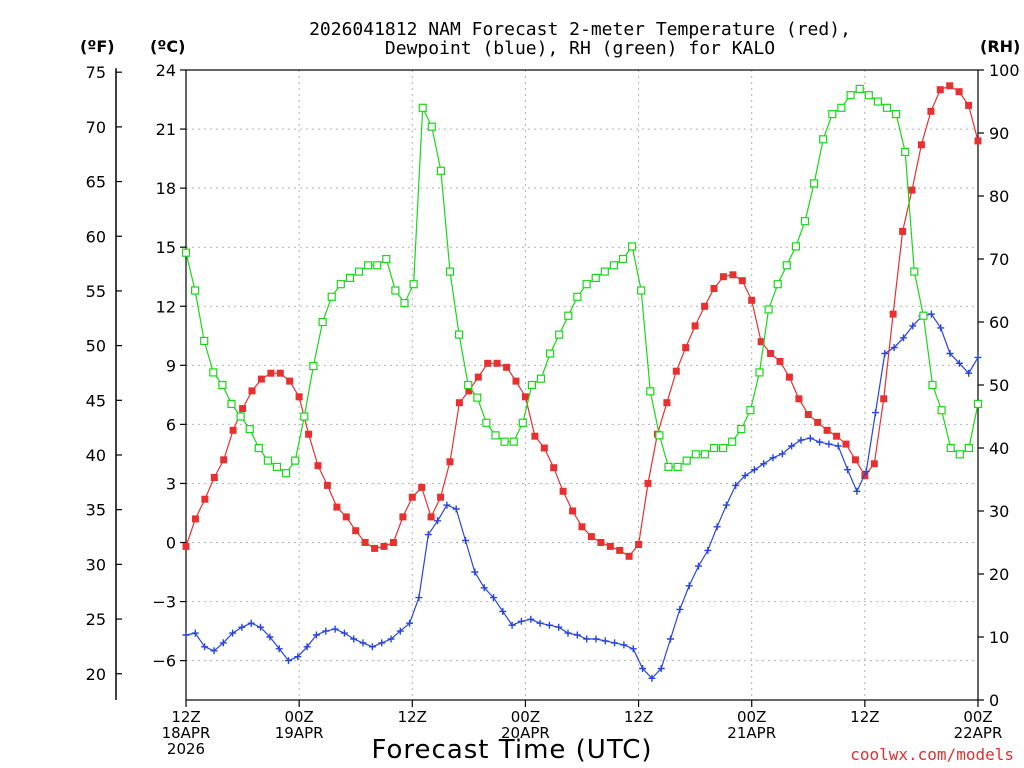  I want to click on fahrenheit-tick-label: 20, so click(96, 674).